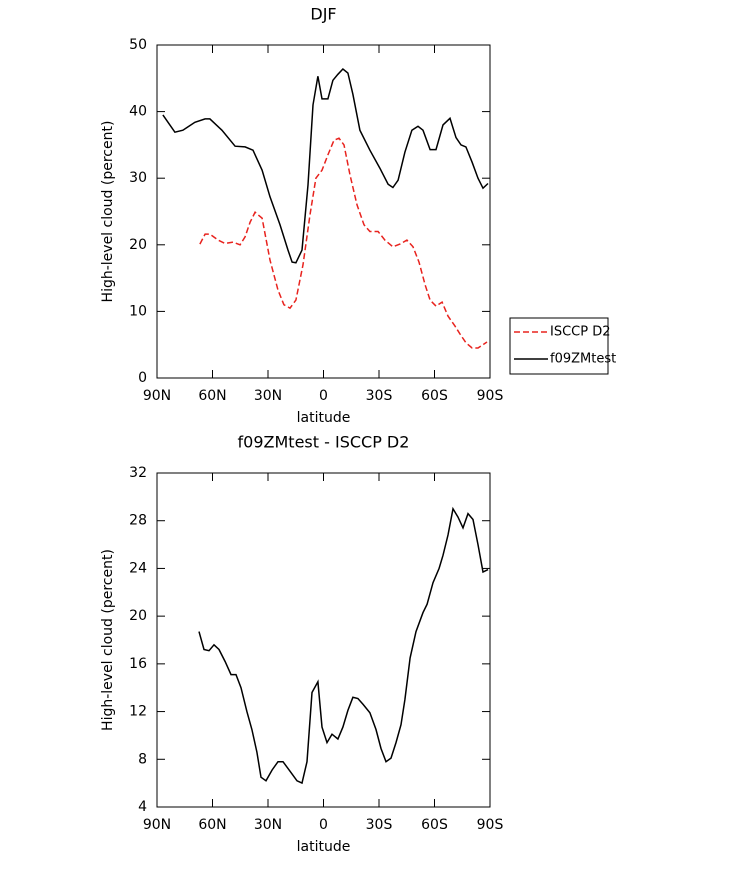 This screenshot has width=733, height=870. I want to click on y-tick-label: 16, so click(138, 664).